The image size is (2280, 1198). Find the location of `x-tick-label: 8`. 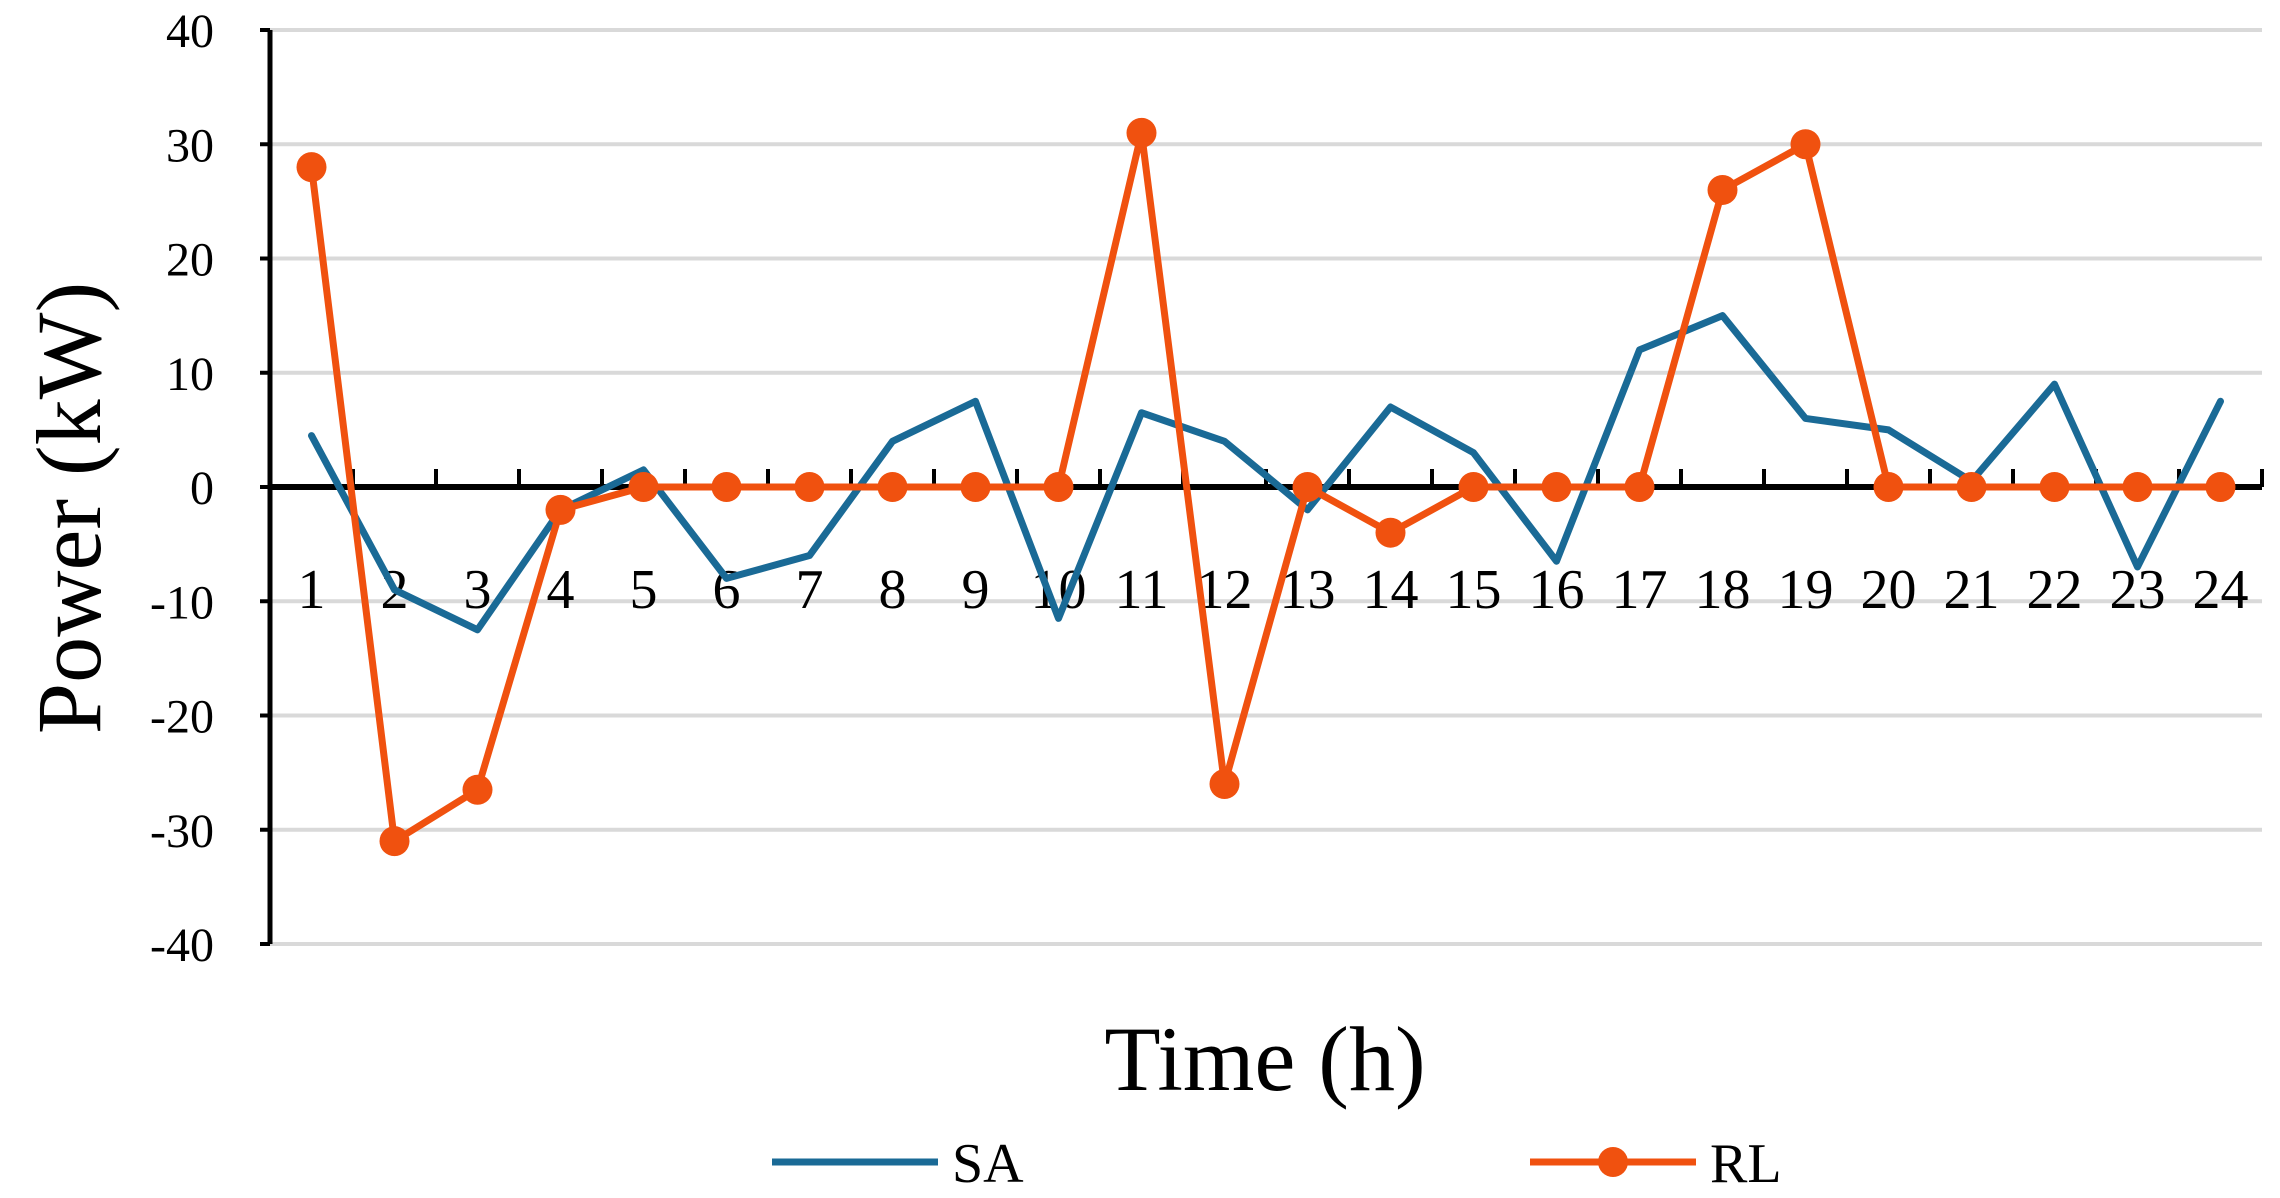

x-tick-label: 8 is located at coordinates (893, 590).